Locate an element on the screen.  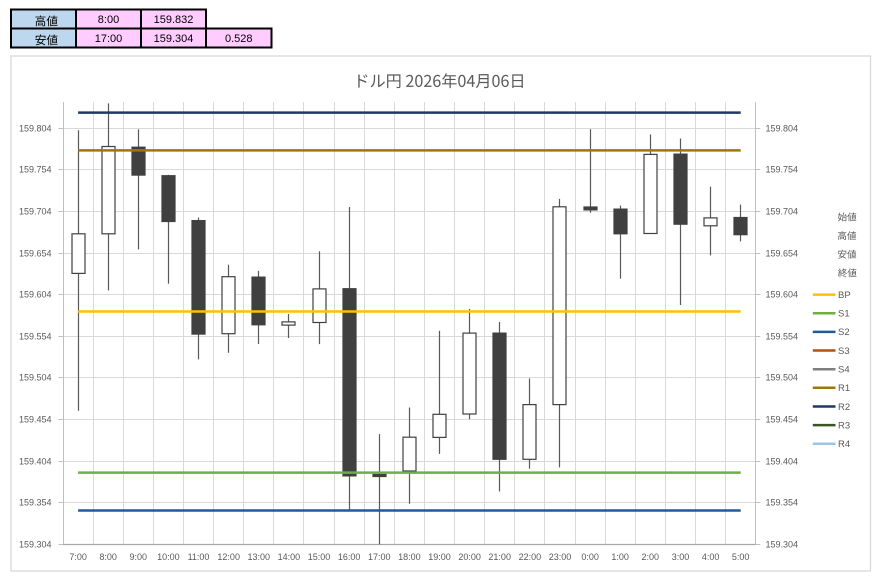
svg-text: 15:00 is located at coordinates (319, 557).